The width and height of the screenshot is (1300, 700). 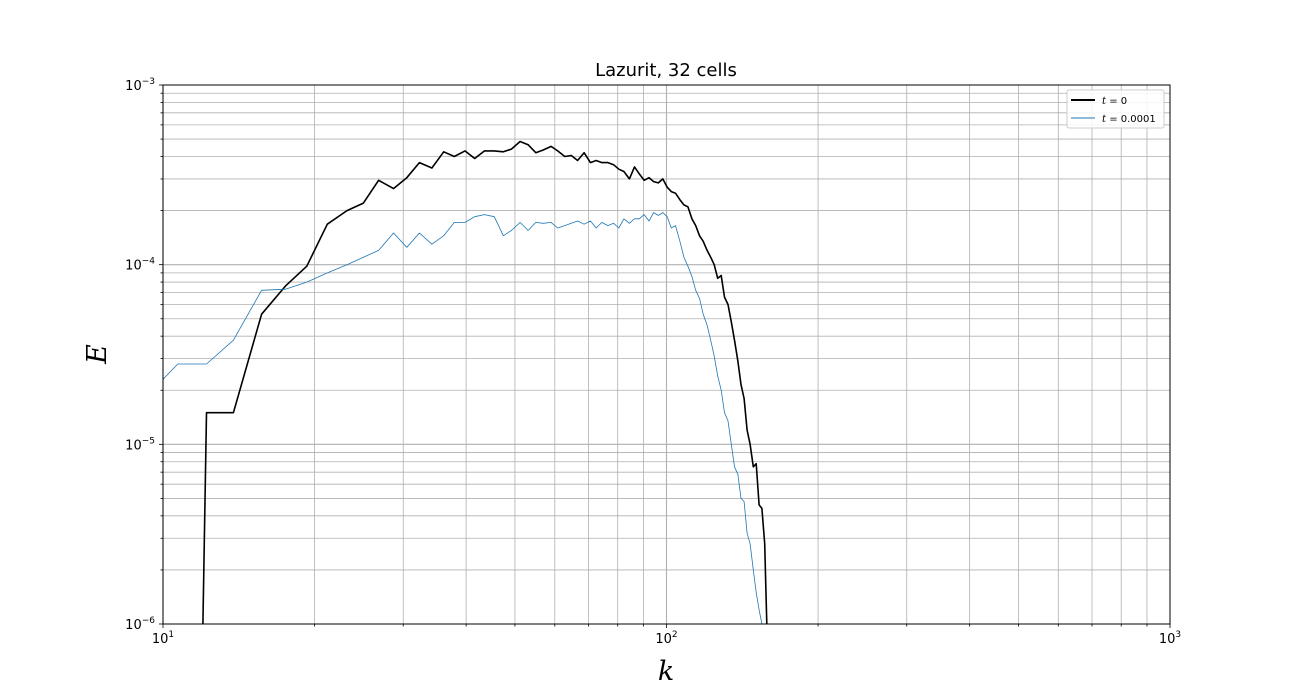 What do you see at coordinates (1170, 638) in the screenshot?
I see `x-tick-label: 10³` at bounding box center [1170, 638].